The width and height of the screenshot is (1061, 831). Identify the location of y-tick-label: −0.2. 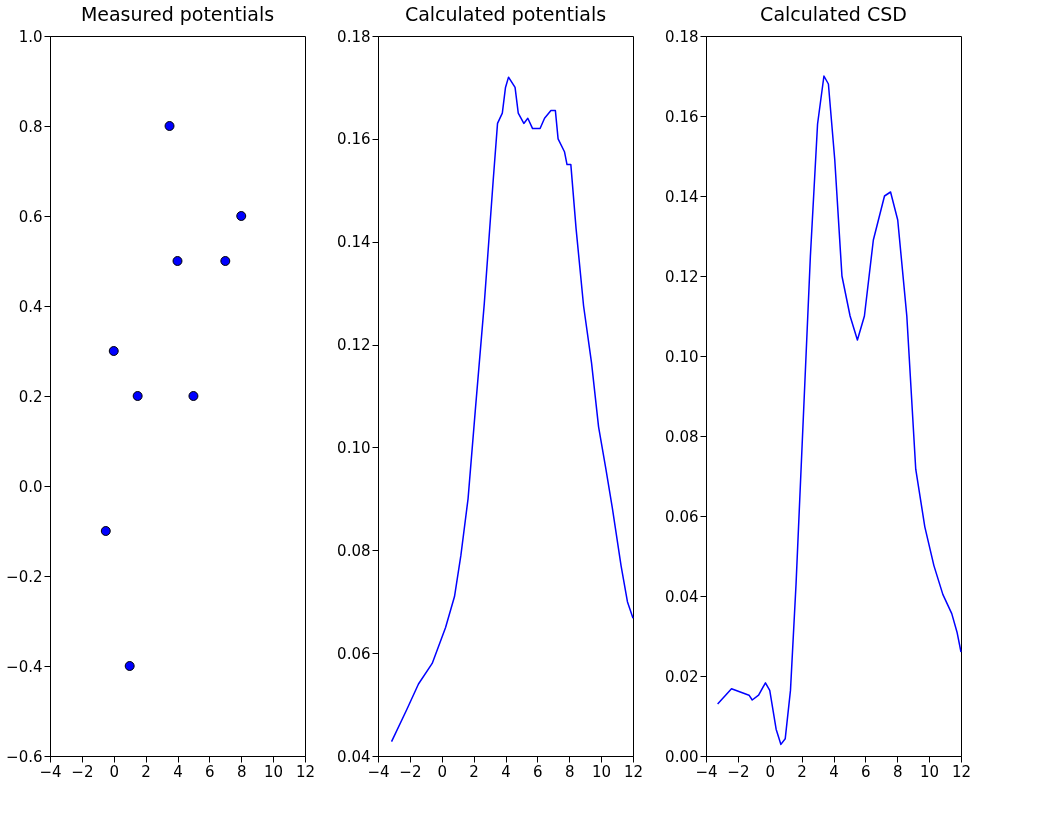
(24, 576).